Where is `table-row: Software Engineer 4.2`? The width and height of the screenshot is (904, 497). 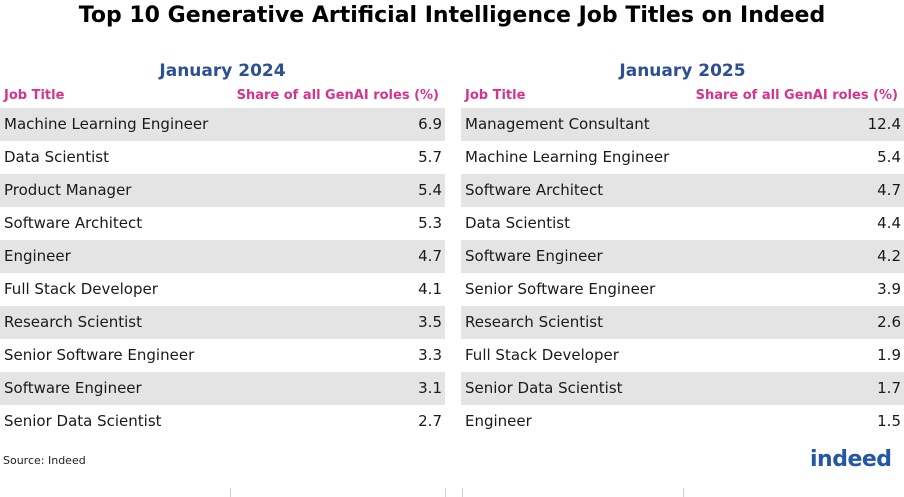
table-row: Software Engineer 4.2 is located at coordinates (682, 256).